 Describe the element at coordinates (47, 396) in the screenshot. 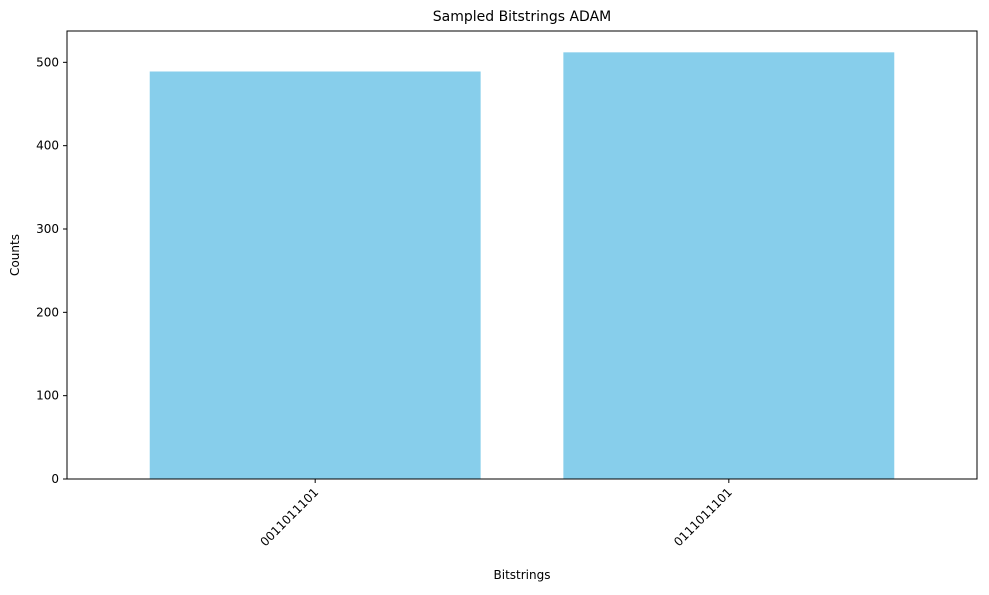

I see `y-tick-label: 100` at that location.